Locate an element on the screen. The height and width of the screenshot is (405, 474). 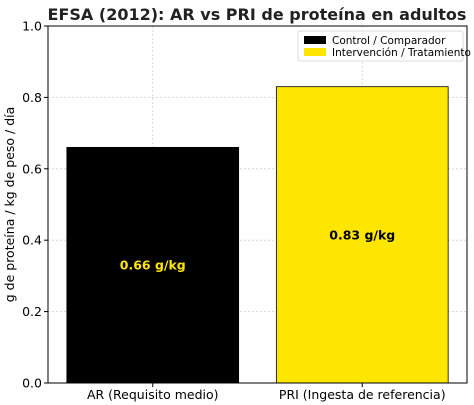
y-tick-label: 0.6 is located at coordinates (32, 168).